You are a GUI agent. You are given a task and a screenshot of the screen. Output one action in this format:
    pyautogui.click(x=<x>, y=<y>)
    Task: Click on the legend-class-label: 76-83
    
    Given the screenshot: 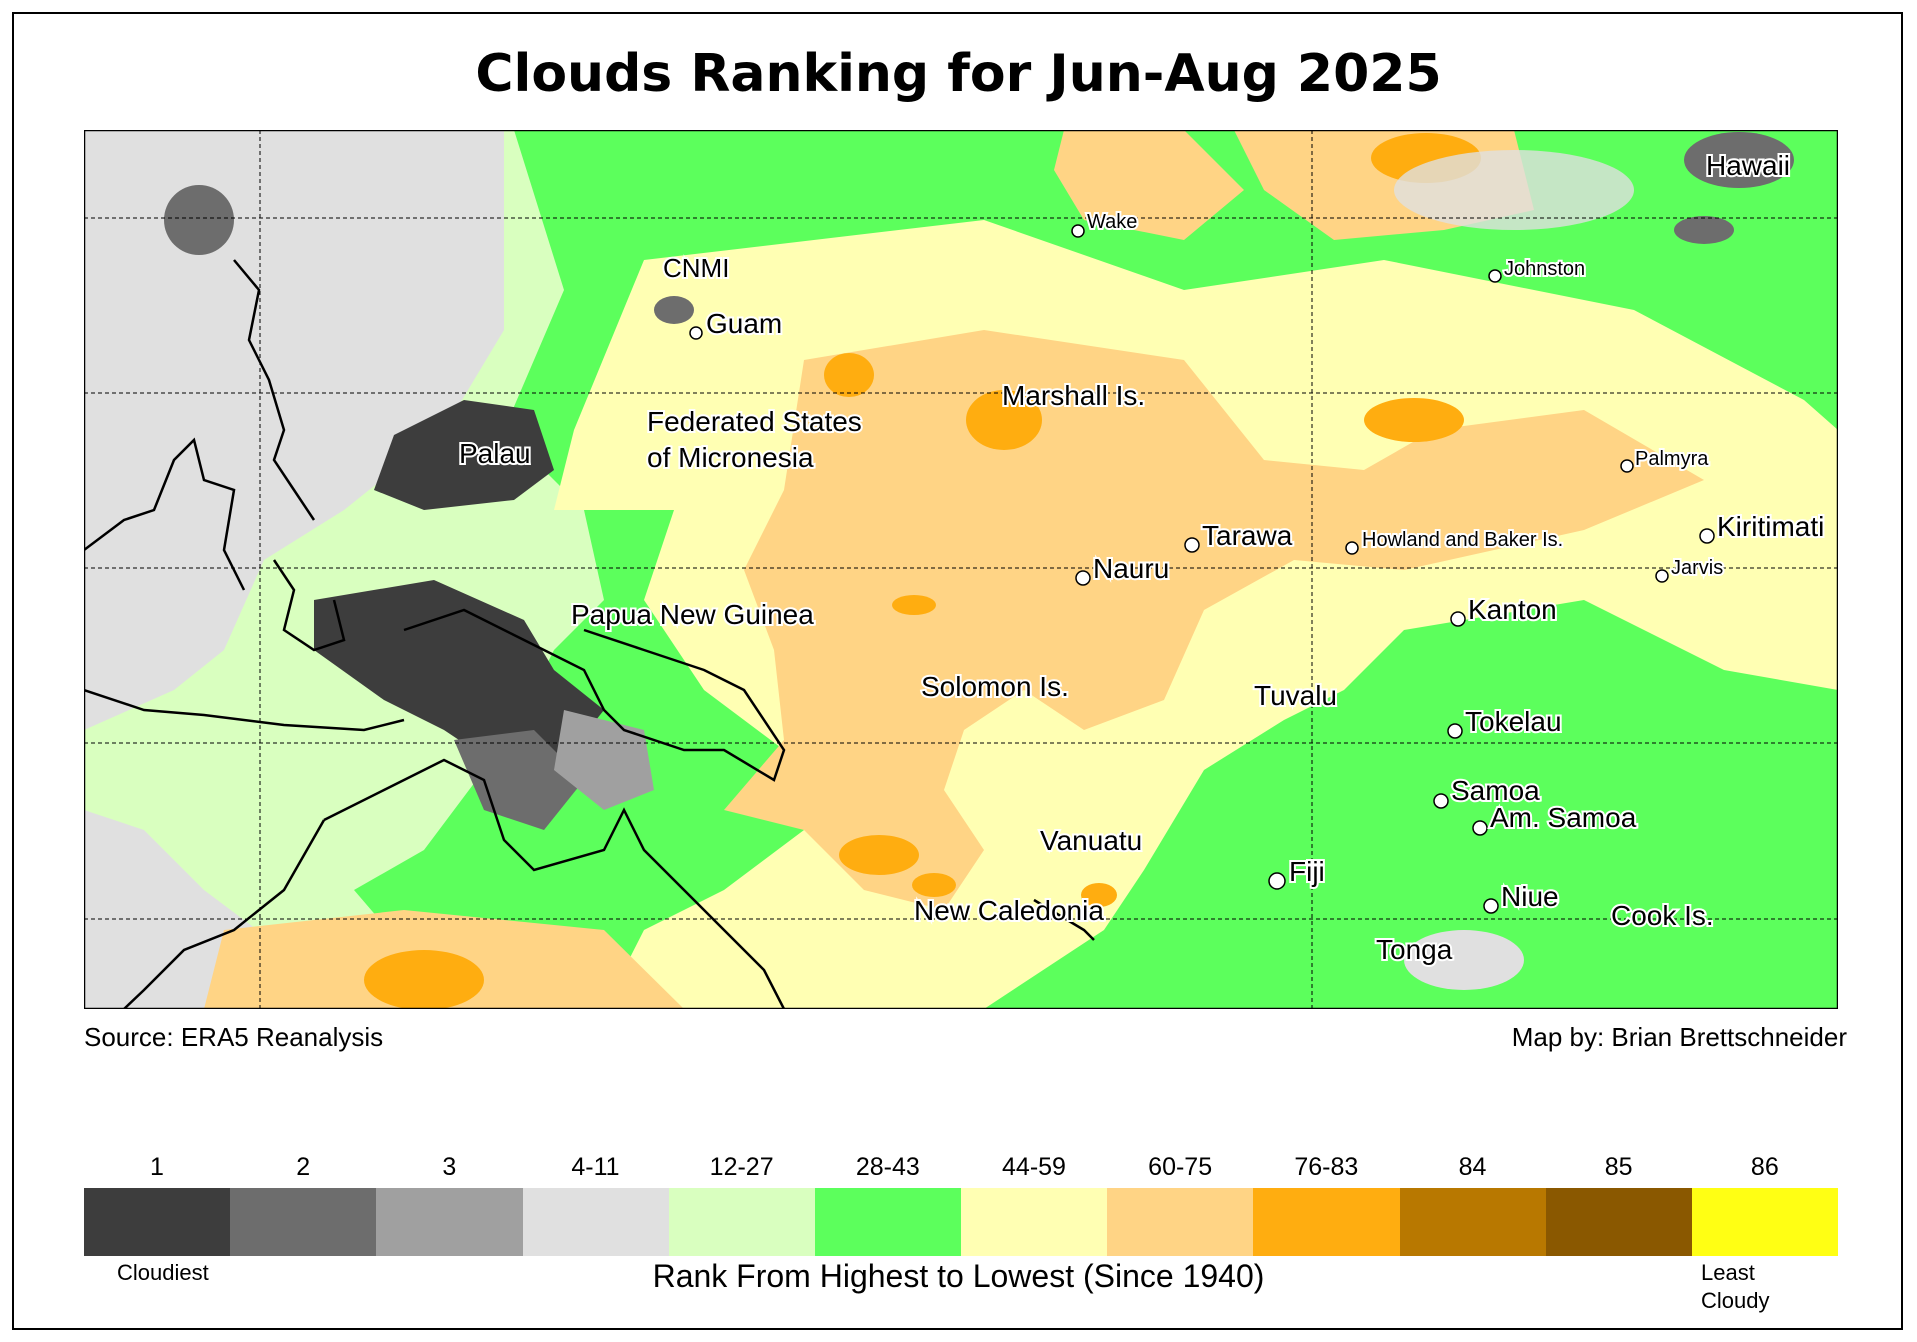 What is the action you would take?
    pyautogui.click(x=1326, y=1167)
    